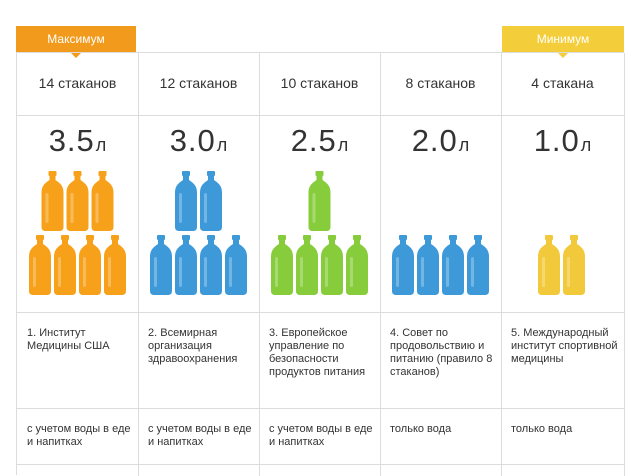 The image size is (640, 476). I want to click on note-divider, so click(321, 464).